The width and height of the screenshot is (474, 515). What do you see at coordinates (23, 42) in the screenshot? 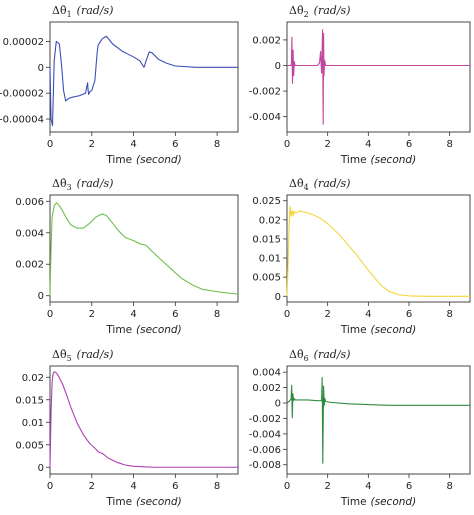
I see `y-tick-label: 0.00002` at bounding box center [23, 42].